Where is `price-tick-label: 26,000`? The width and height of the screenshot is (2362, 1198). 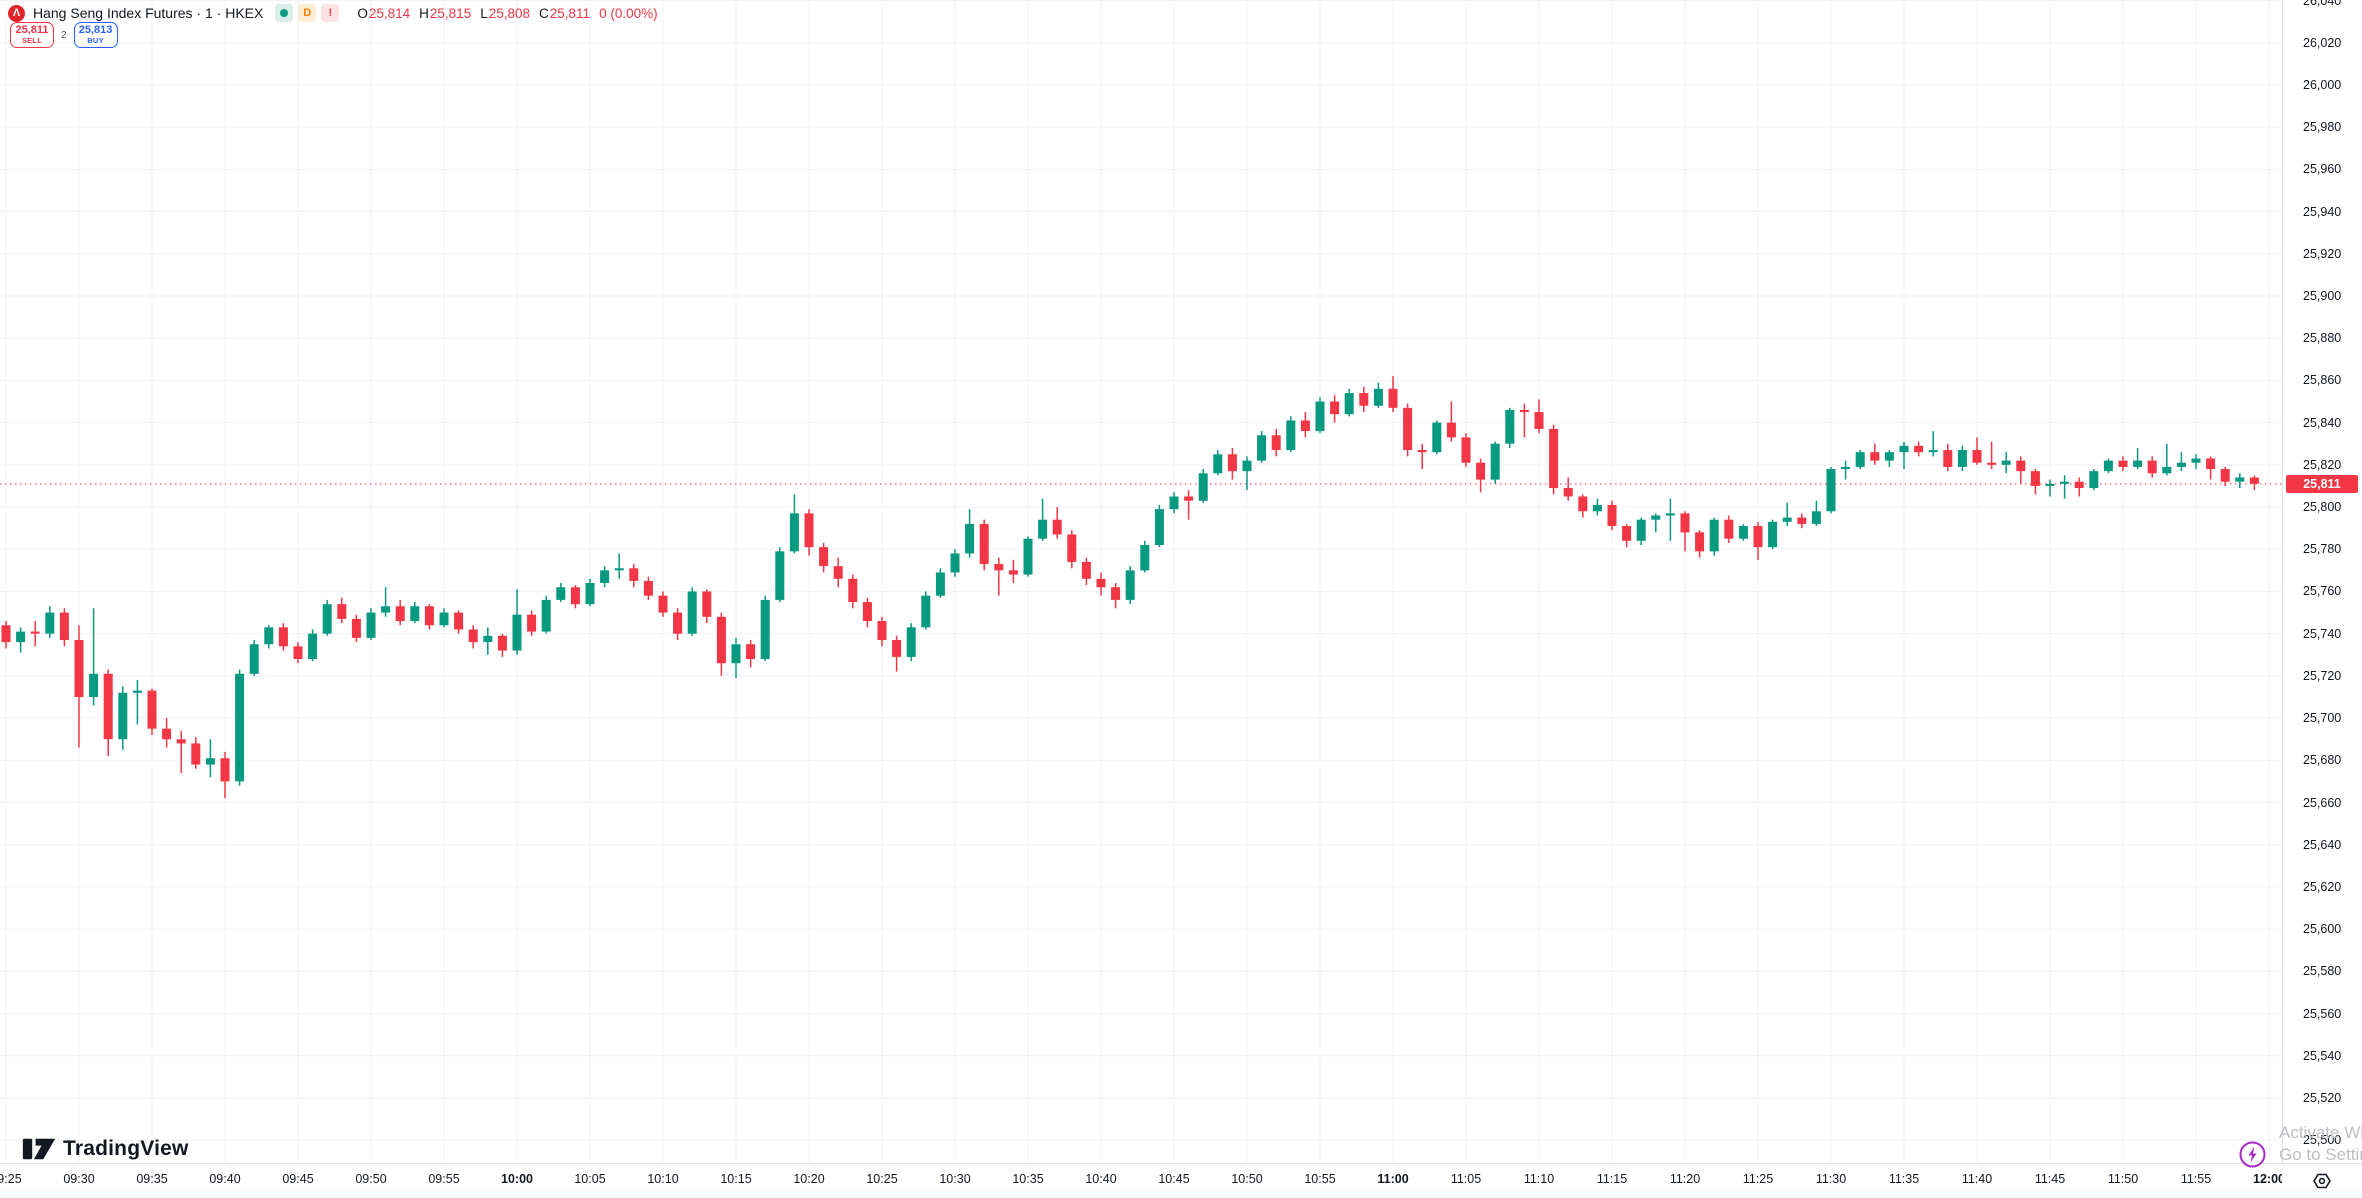 price-tick-label: 26,000 is located at coordinates (2322, 84).